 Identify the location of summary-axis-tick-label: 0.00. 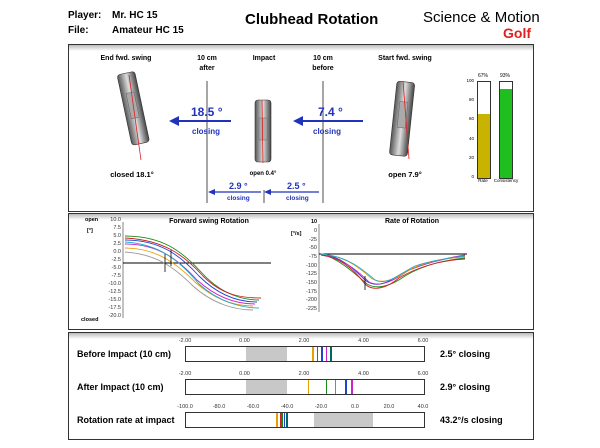
(244, 374).